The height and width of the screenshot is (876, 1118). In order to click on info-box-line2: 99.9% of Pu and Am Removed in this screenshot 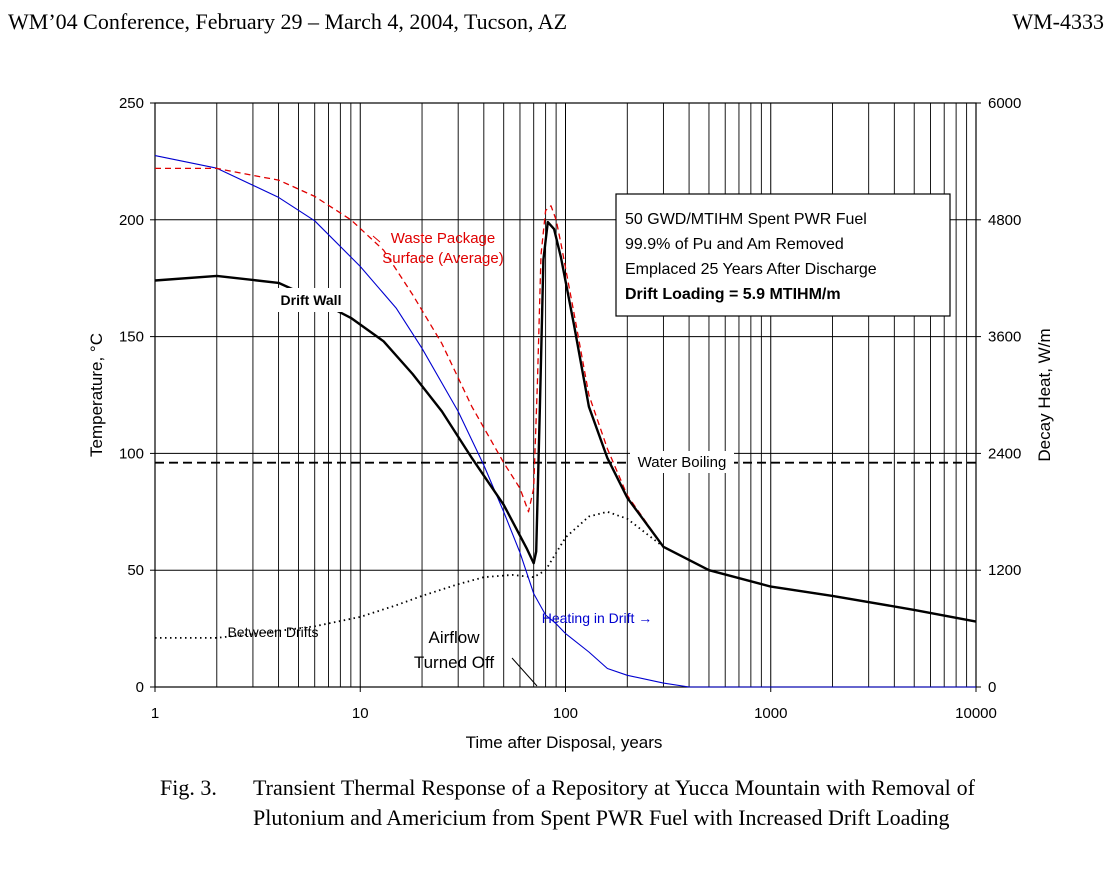, I will do `click(734, 244)`.